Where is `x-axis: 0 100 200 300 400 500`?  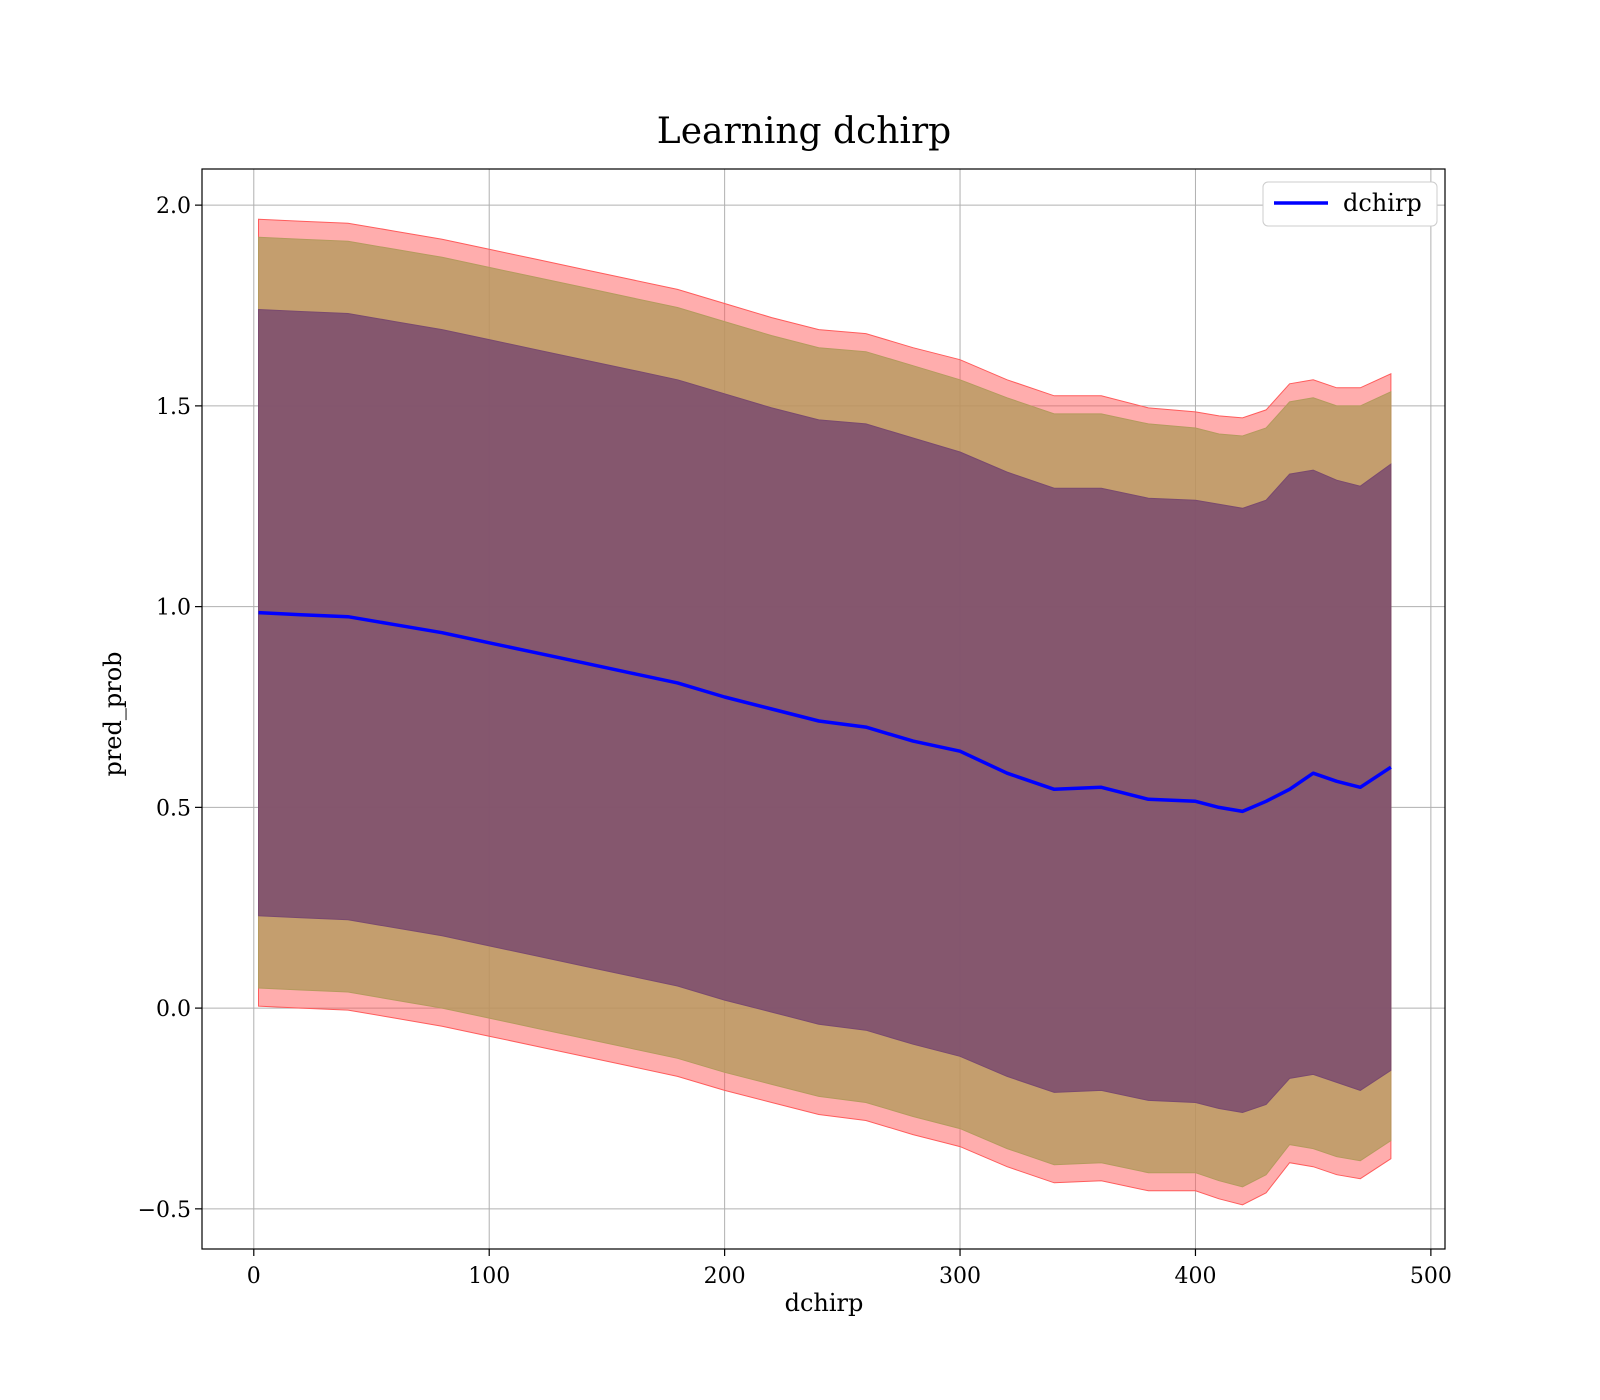 x-axis: 0 100 200 300 400 500 is located at coordinates (849, 1269).